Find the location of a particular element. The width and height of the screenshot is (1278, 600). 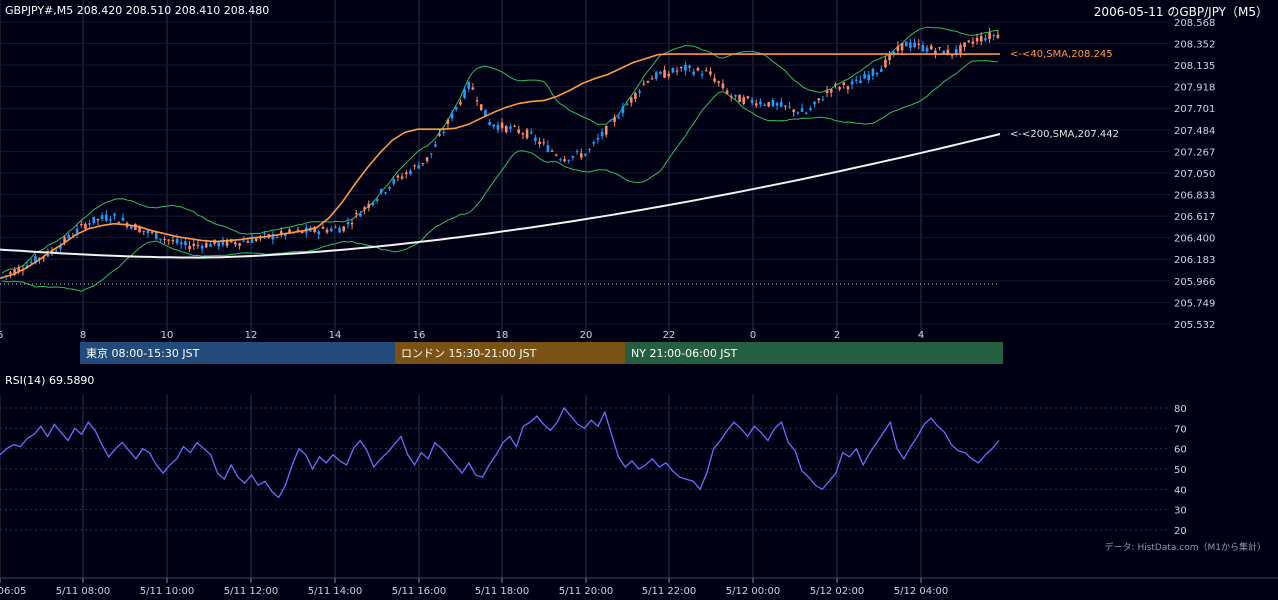

price-tick-label: 207.484 is located at coordinates (1194, 131).